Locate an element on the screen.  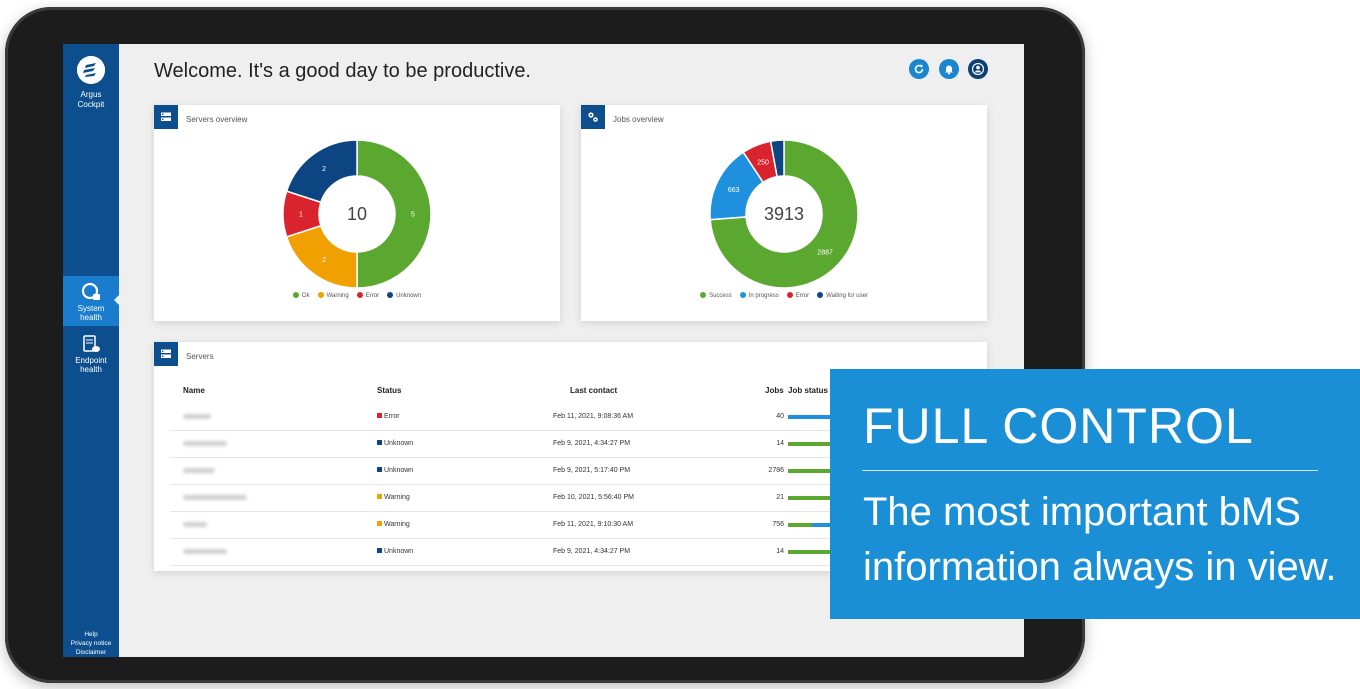
legend-item: Success is located at coordinates (716, 295).